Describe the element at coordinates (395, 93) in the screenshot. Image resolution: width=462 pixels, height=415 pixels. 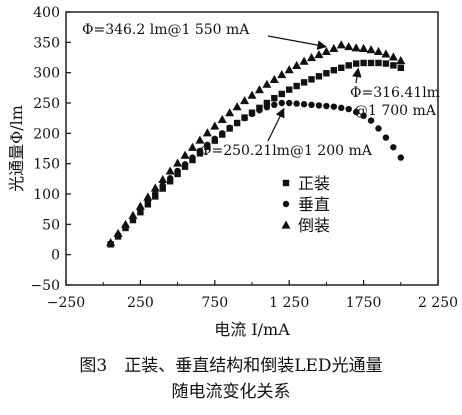
I see `annotation-label-conventional-peak: Φ=316.41lm` at that location.